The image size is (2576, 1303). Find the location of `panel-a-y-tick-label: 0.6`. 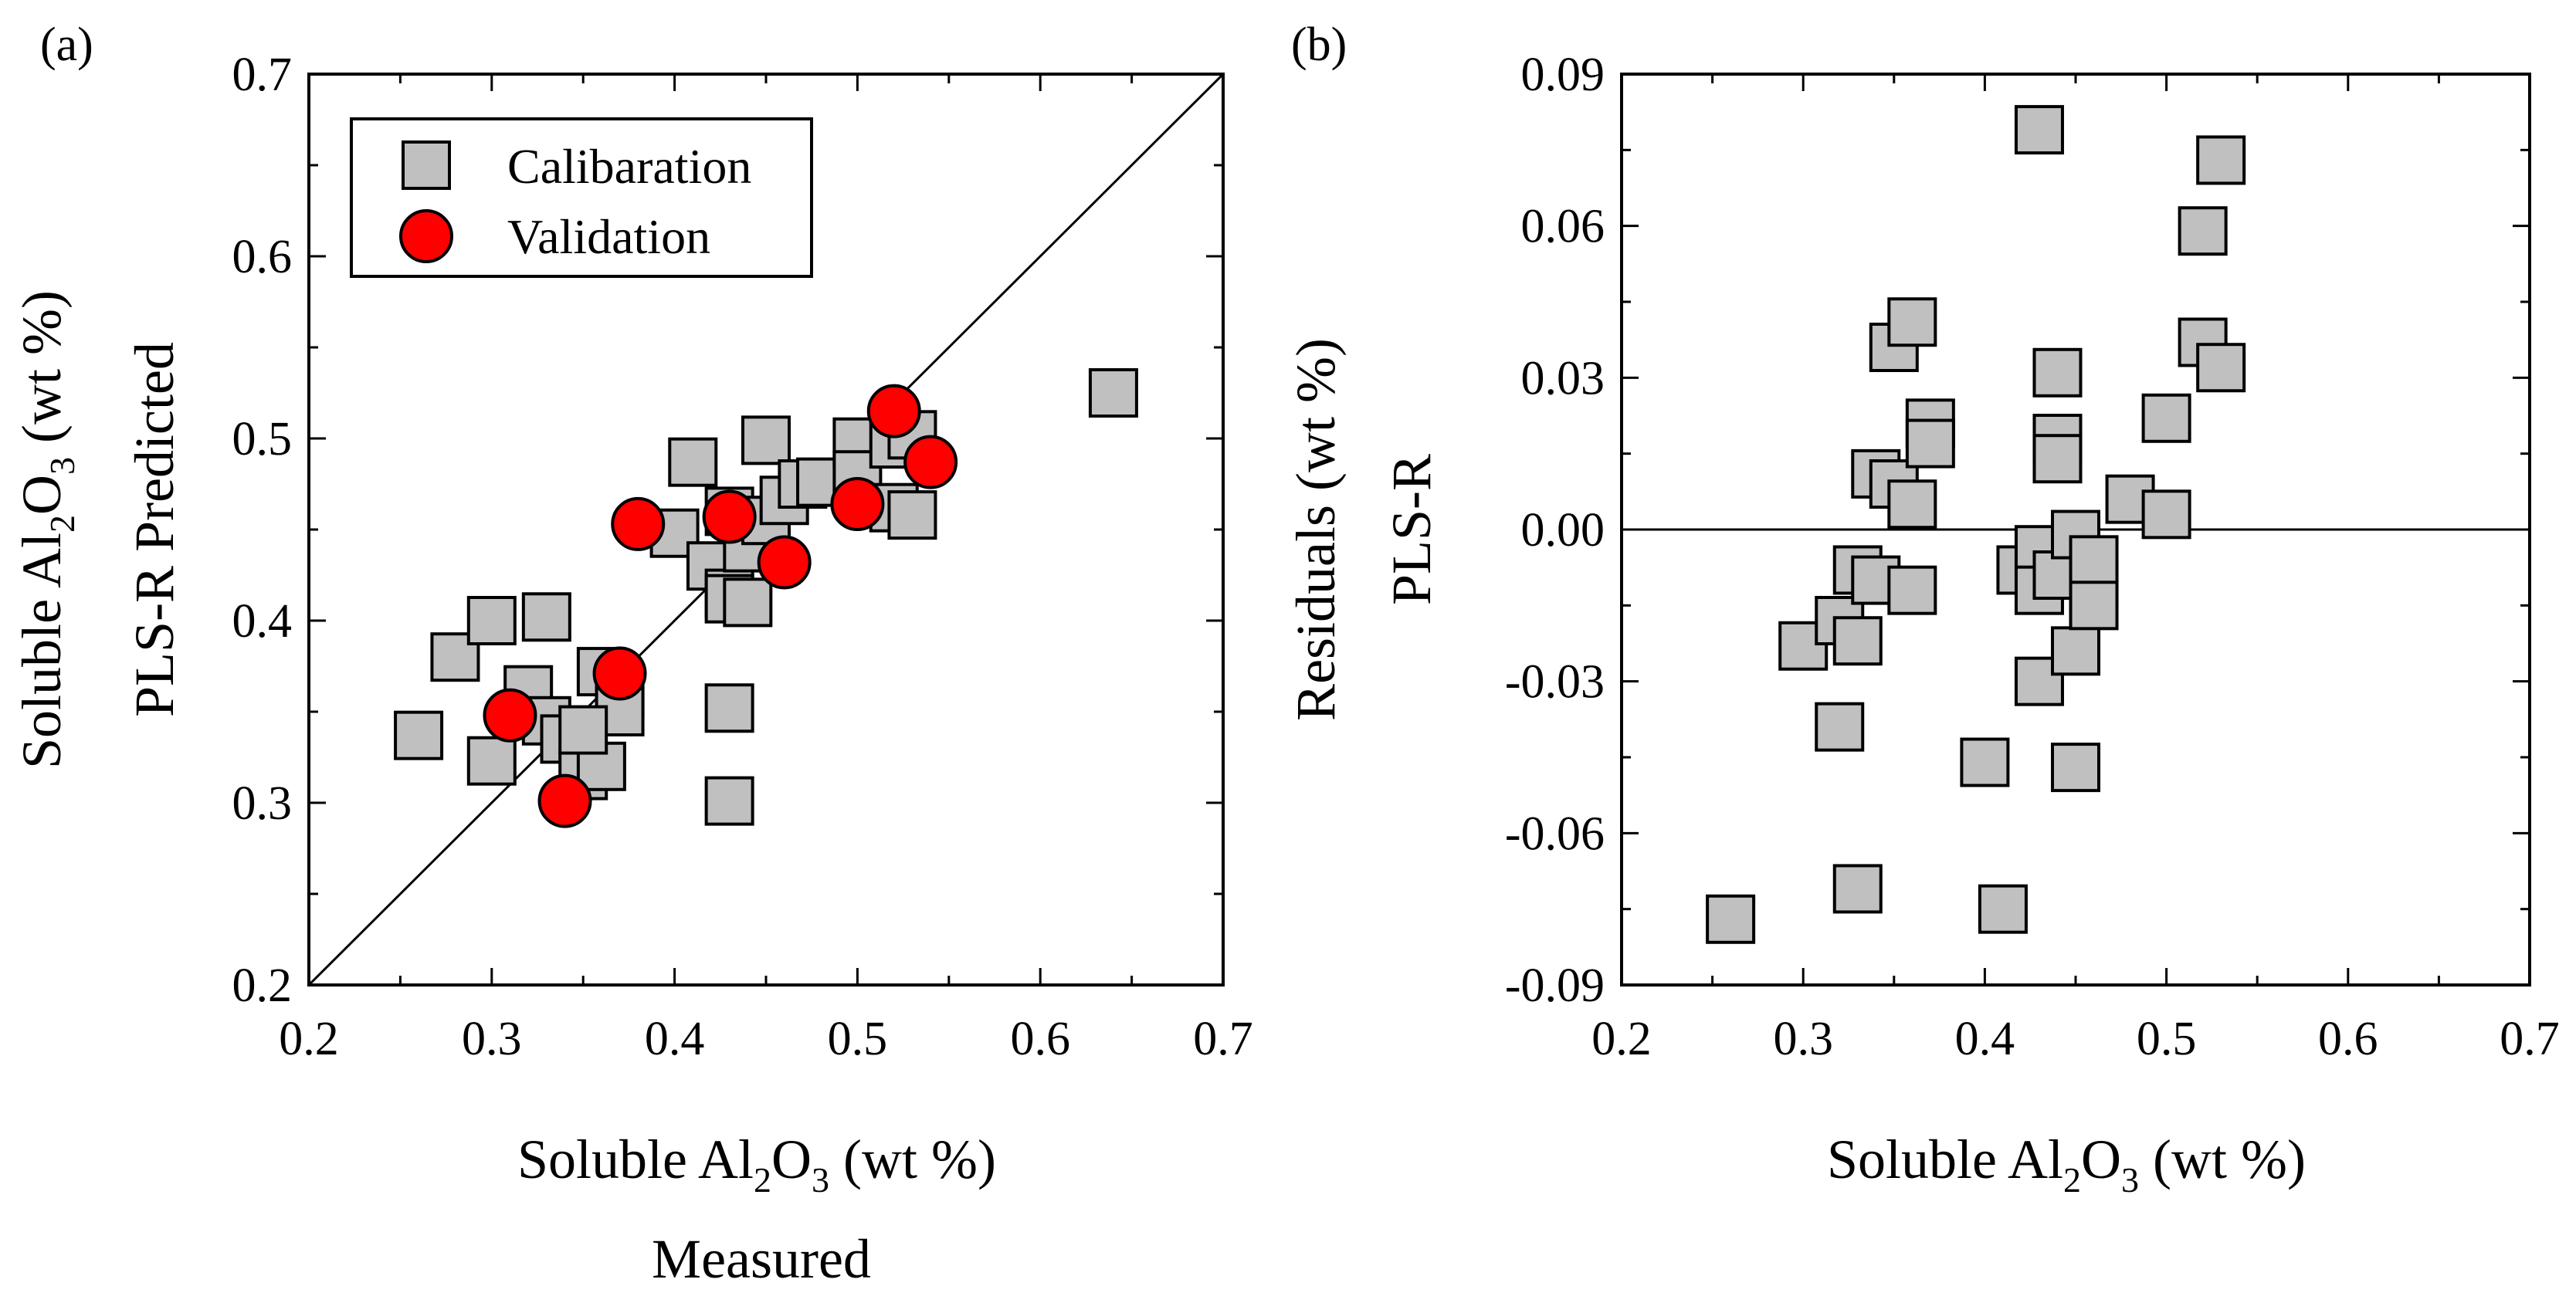

panel-a-y-tick-label: 0.6 is located at coordinates (262, 257).